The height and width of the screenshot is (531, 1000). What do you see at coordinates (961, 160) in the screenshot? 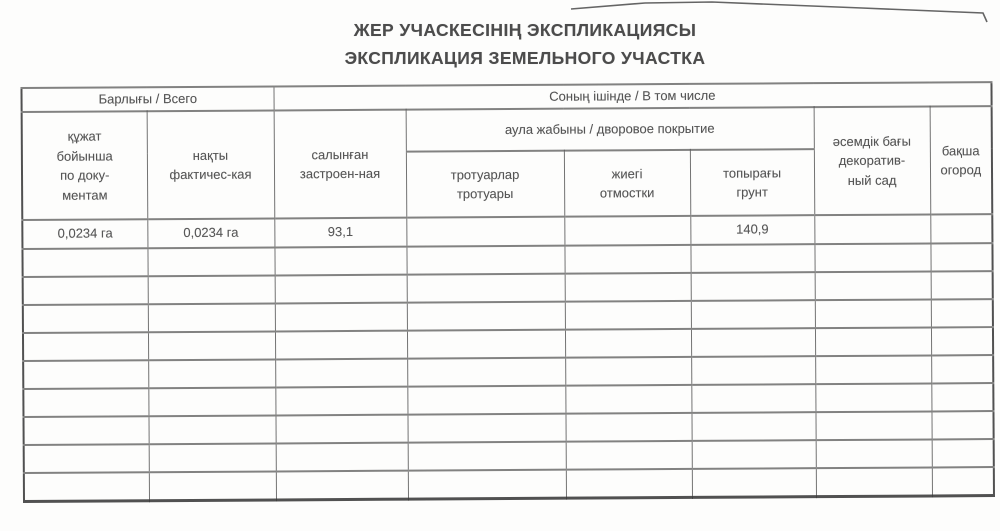
I see `col-header-vegetable-garden: бақша огород` at bounding box center [961, 160].